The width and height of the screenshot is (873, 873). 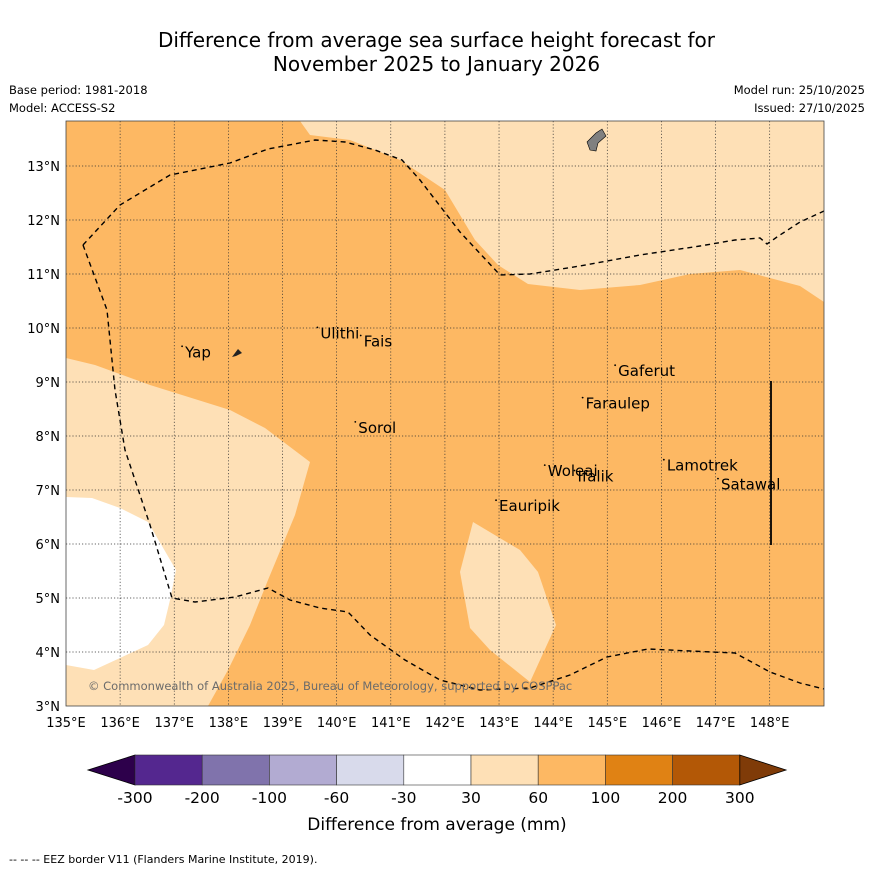 What do you see at coordinates (377, 428) in the screenshot?
I see `place-label: Sorol` at bounding box center [377, 428].